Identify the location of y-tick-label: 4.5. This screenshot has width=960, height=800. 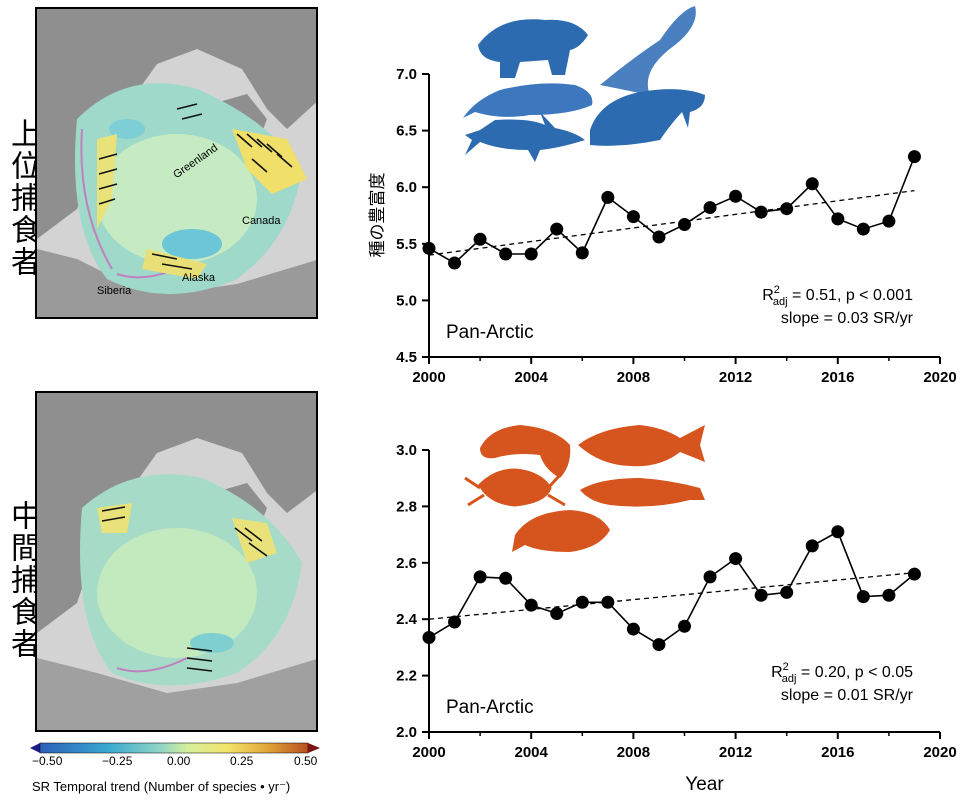
(406, 357).